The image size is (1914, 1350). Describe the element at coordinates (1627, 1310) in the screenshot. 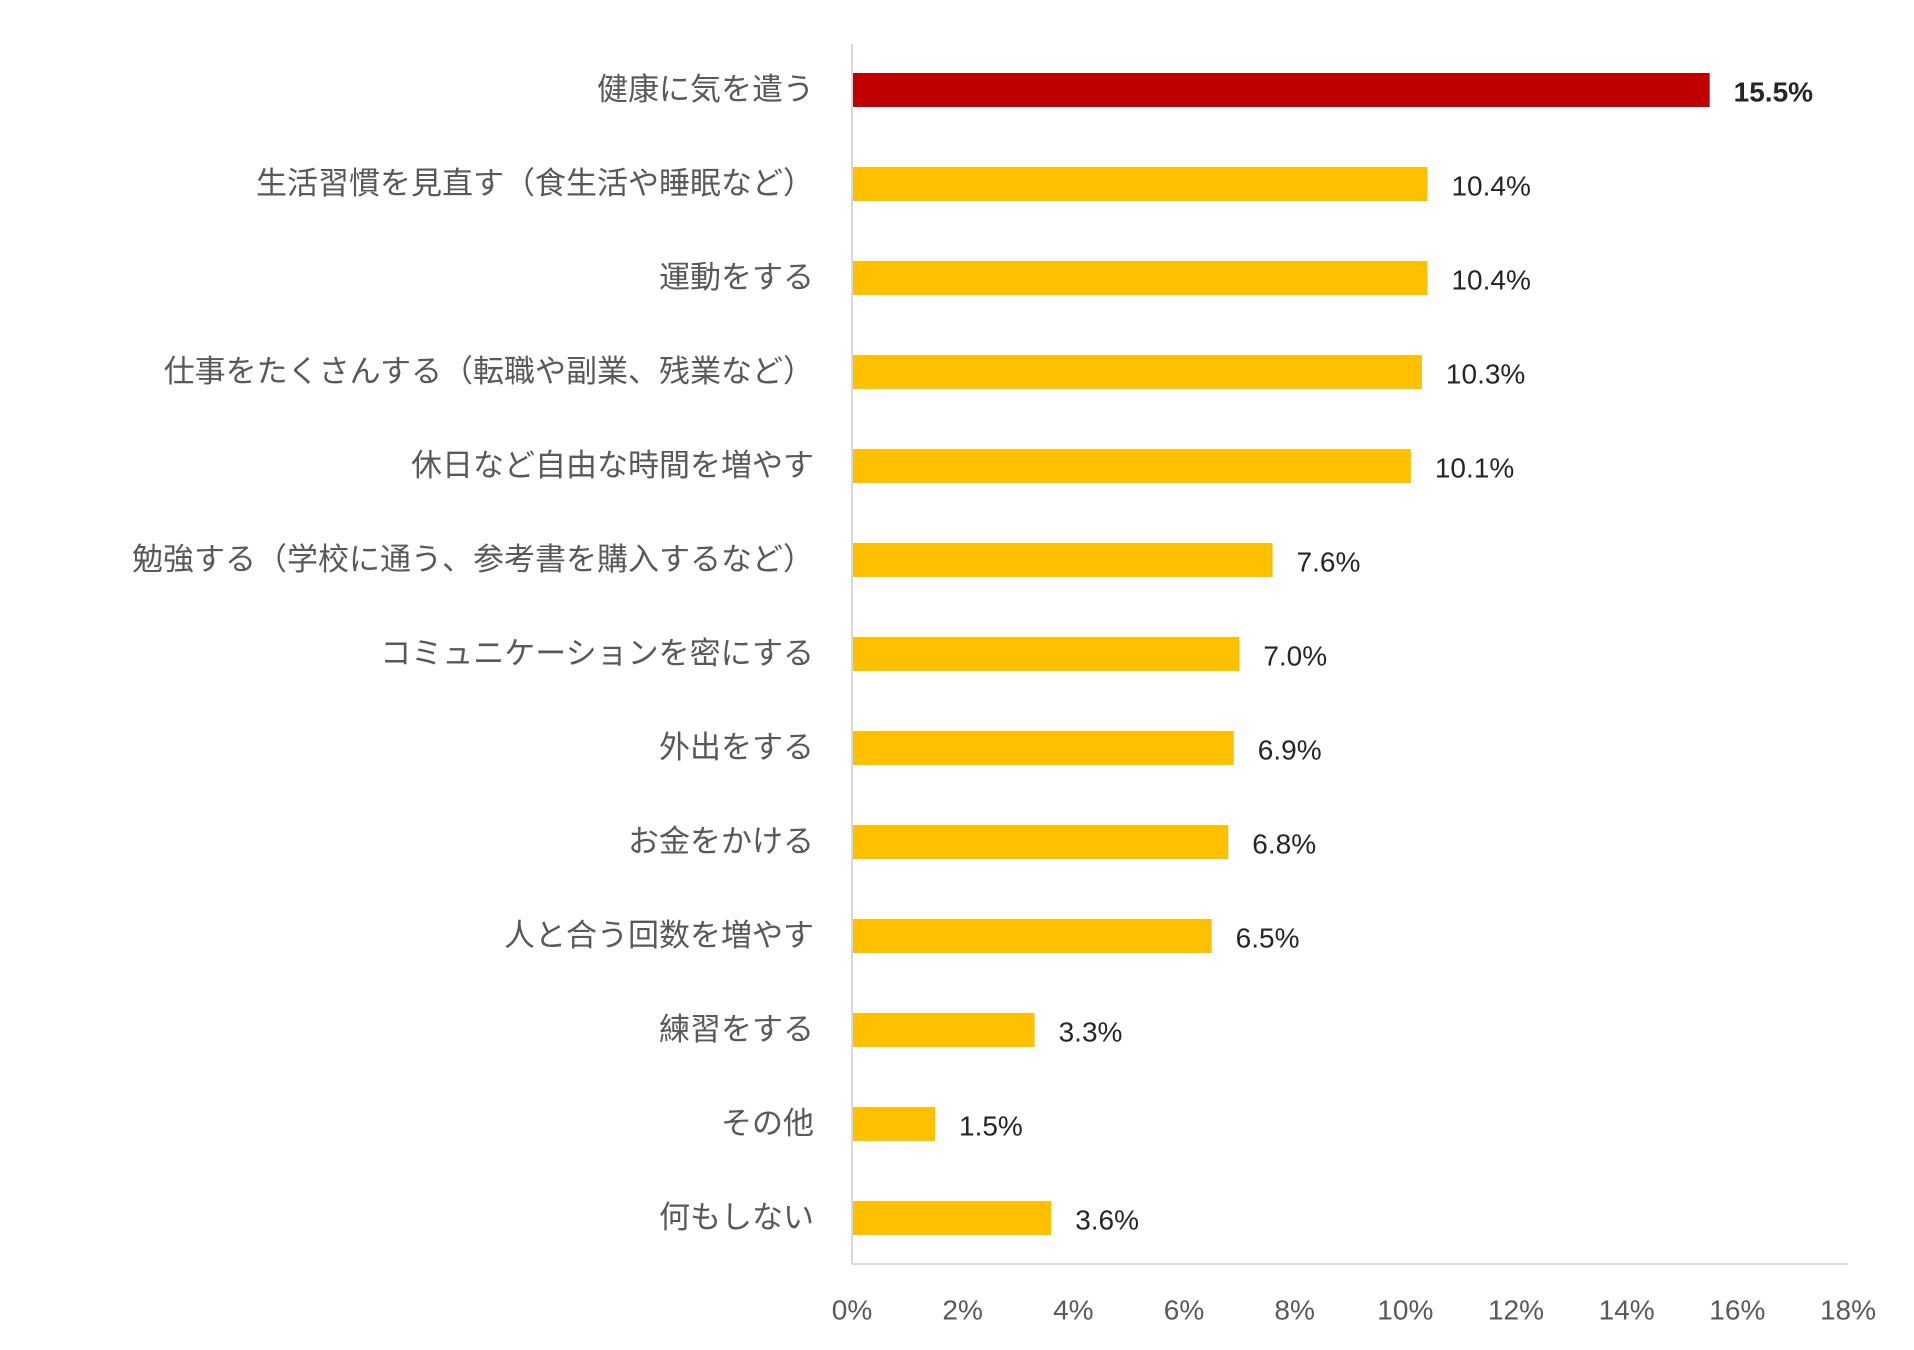

I see `x-tick-label: 14%` at that location.